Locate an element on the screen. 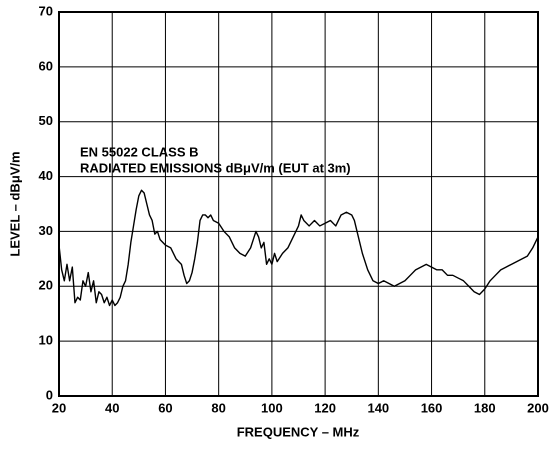  y-tick-label: 10 is located at coordinates (46, 340).